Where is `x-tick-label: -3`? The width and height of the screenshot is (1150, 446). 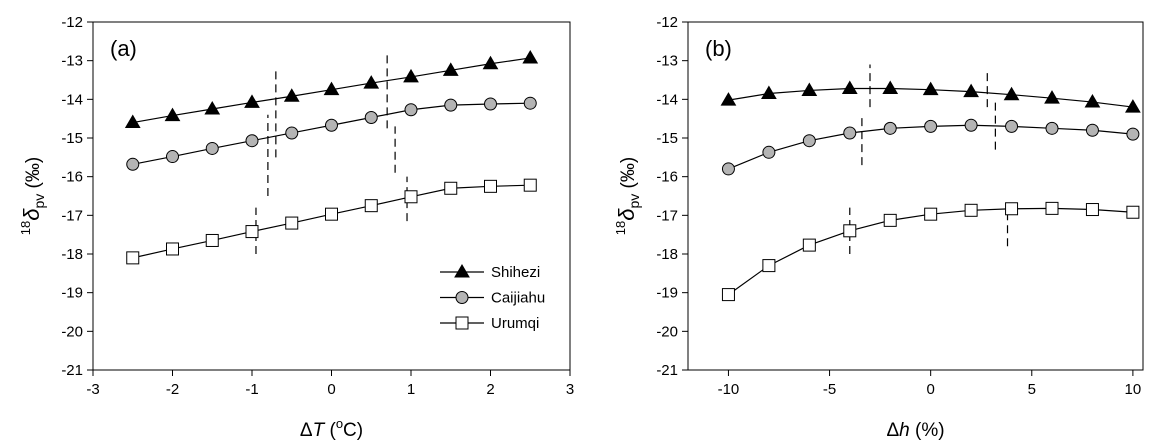 x-tick-label: -3 is located at coordinates (92, 389).